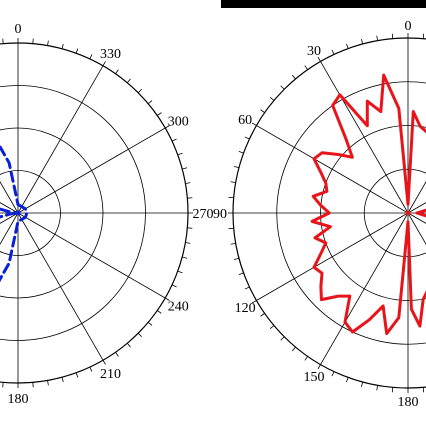 The image size is (426, 426). I want to click on angular-tick-label: 60, so click(245, 120).